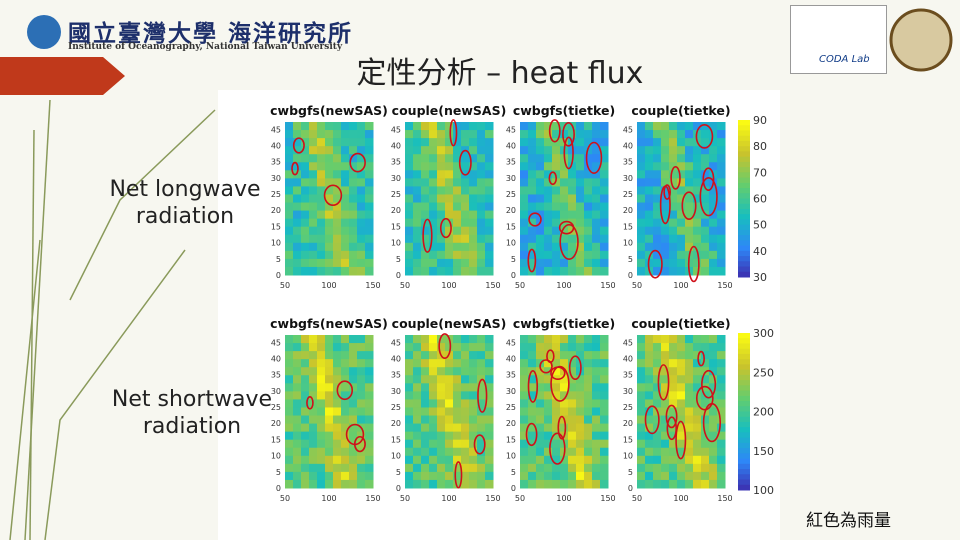  I want to click on panel-title: cwbgfs(tietke), so click(564, 110).